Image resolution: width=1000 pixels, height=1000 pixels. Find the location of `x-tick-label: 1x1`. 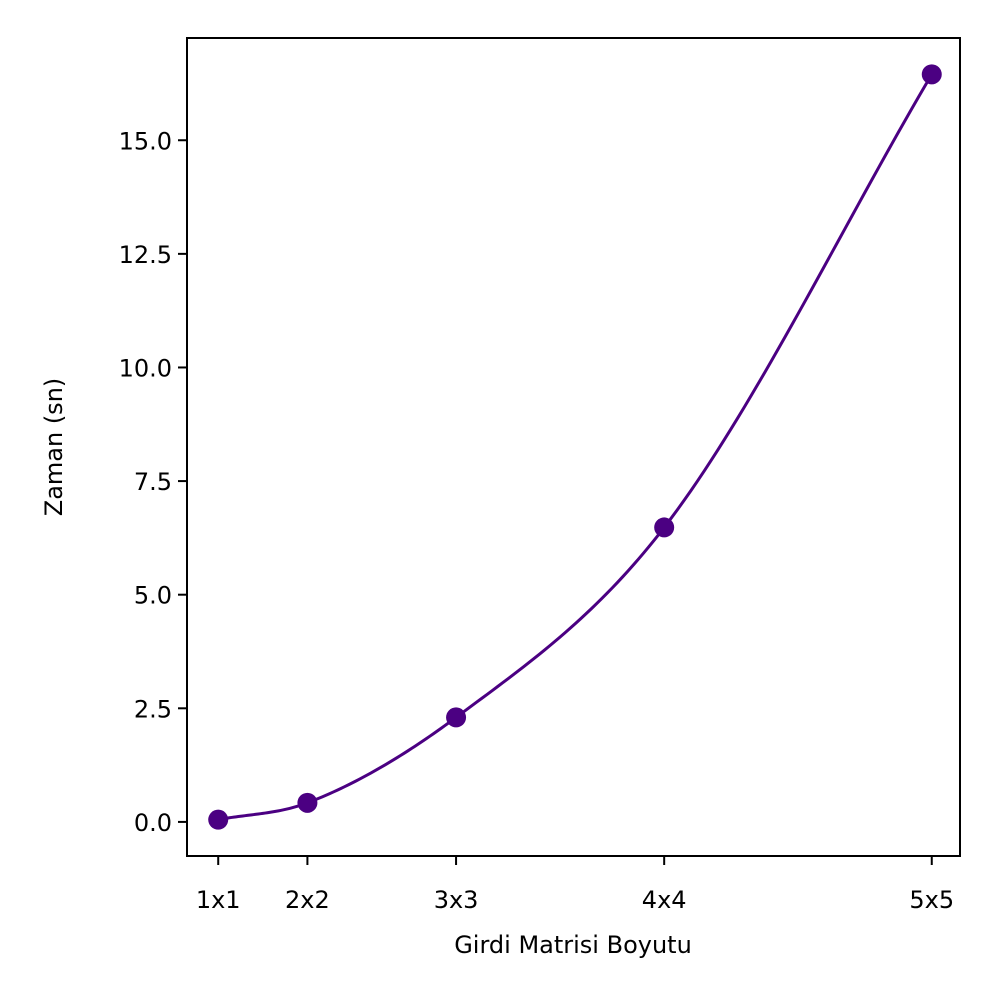

x-tick-label: 1x1 is located at coordinates (218, 900).